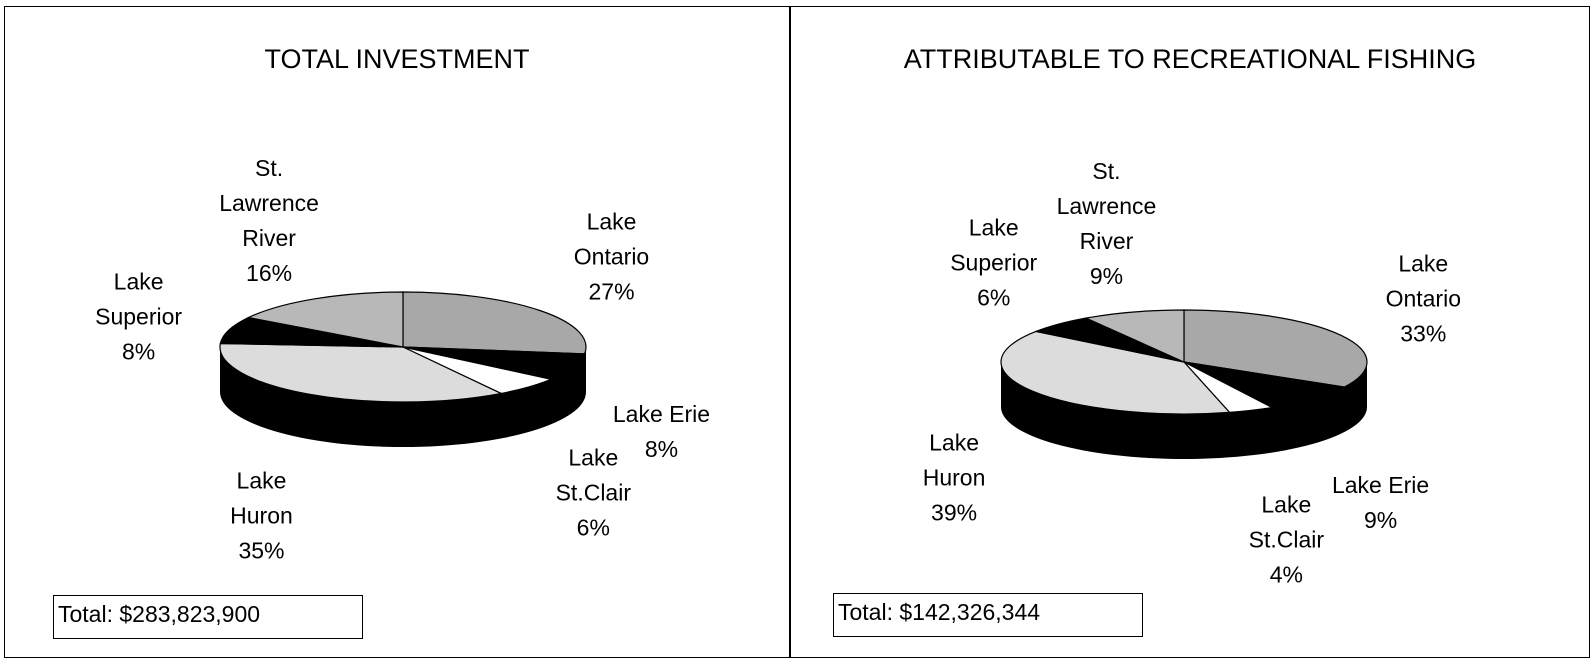  What do you see at coordinates (954, 512) in the screenshot?
I see `slice-value: 39%` at bounding box center [954, 512].